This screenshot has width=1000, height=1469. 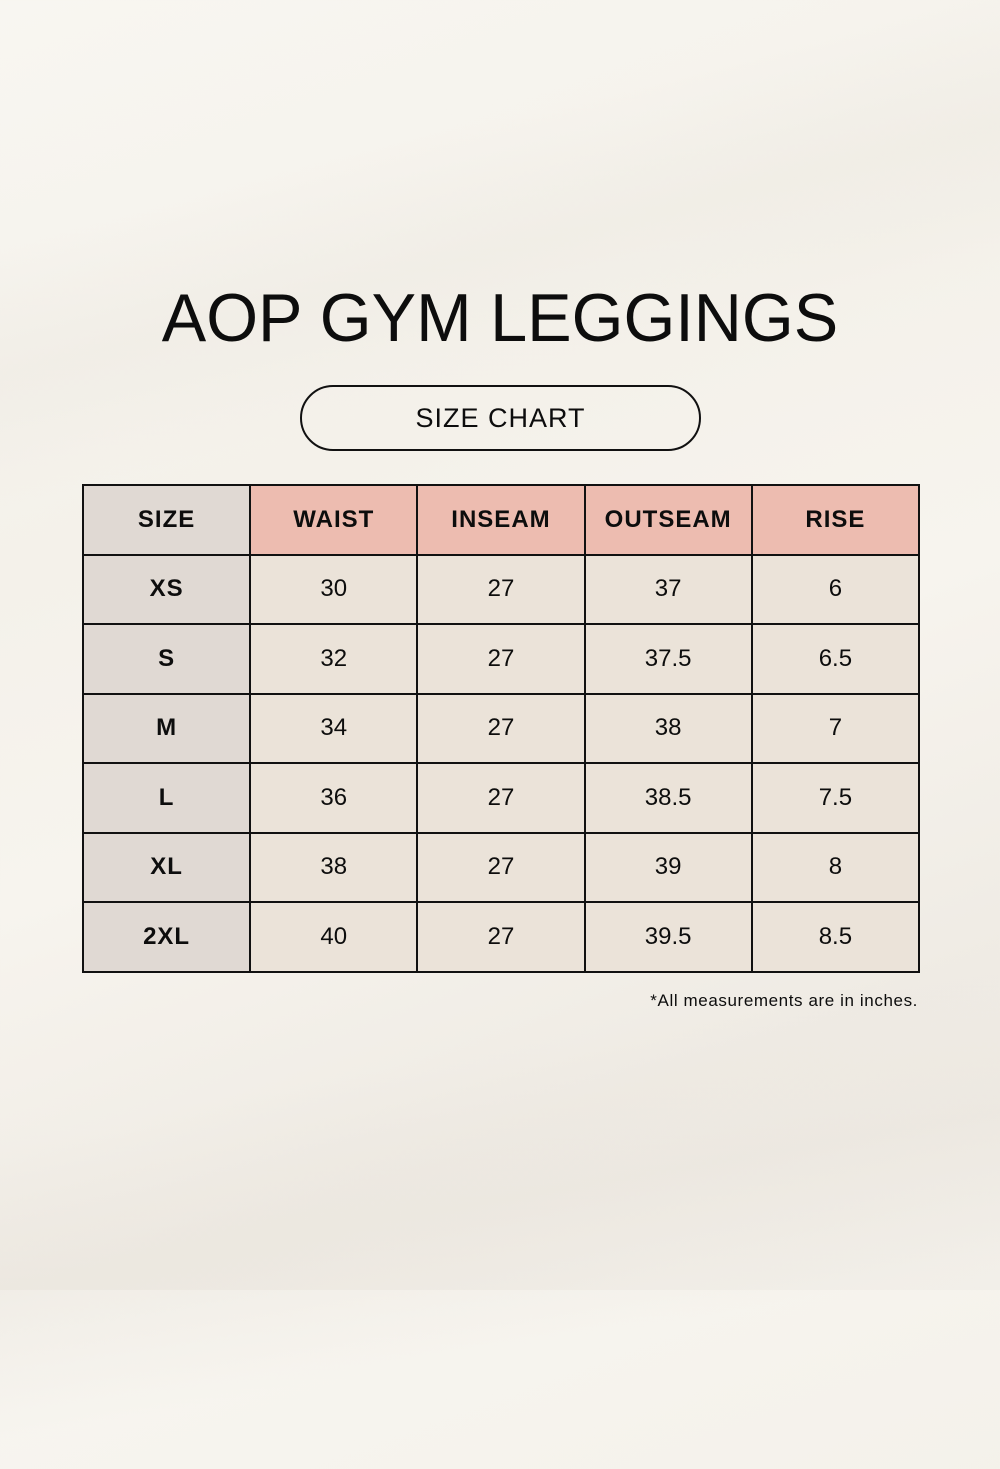 I want to click on outseam-cell: 39.5, so click(x=668, y=937).